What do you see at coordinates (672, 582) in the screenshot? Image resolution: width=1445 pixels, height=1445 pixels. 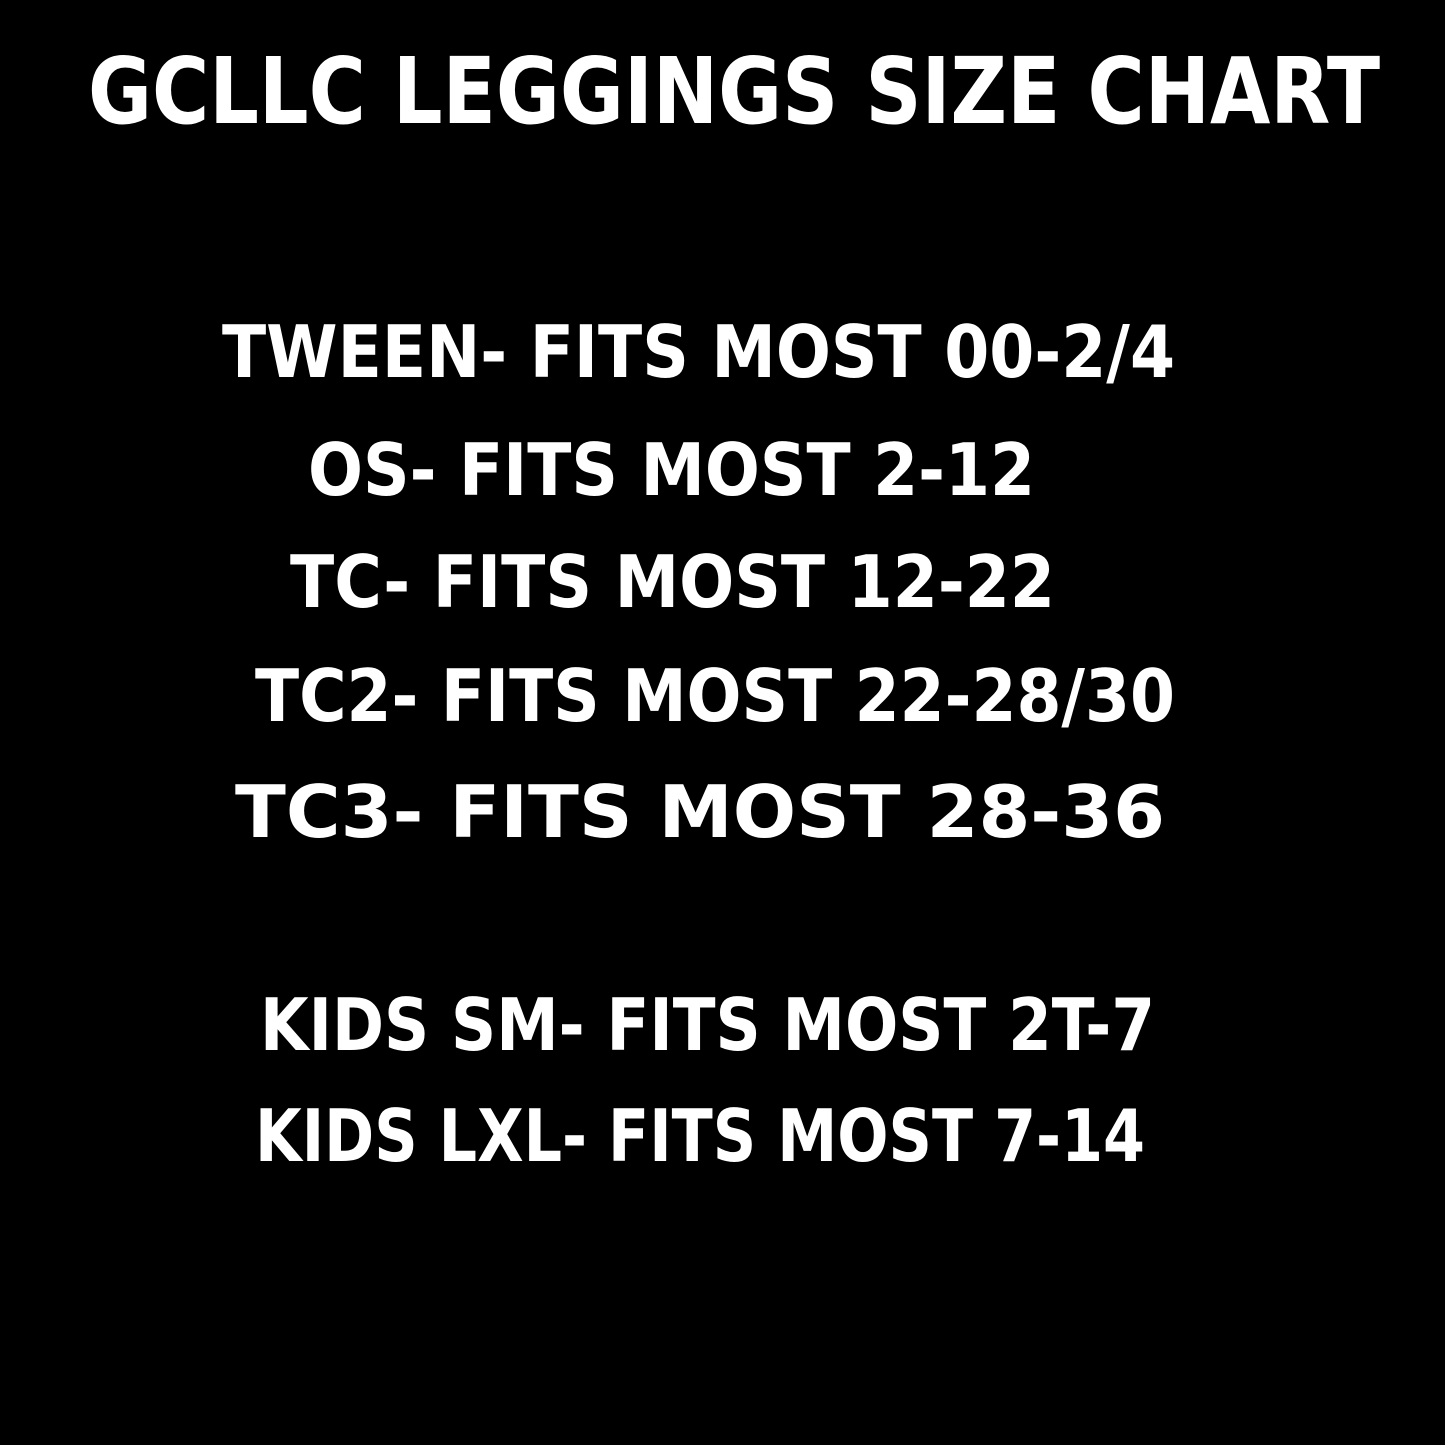 I see `size-row-tc: TC- FITS MOST 12-22` at bounding box center [672, 582].